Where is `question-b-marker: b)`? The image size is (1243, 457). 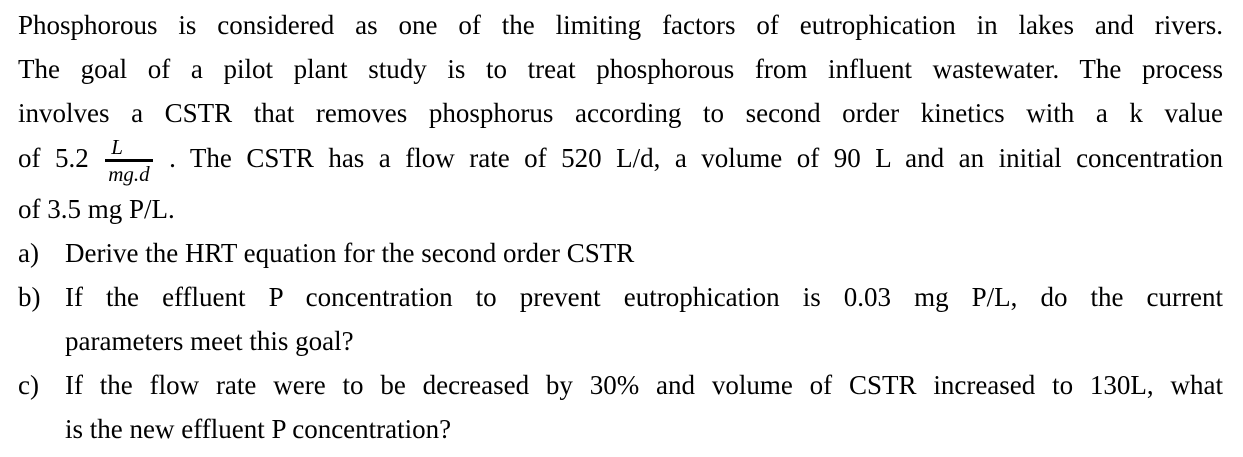
question-b-marker: b) is located at coordinates (29, 297).